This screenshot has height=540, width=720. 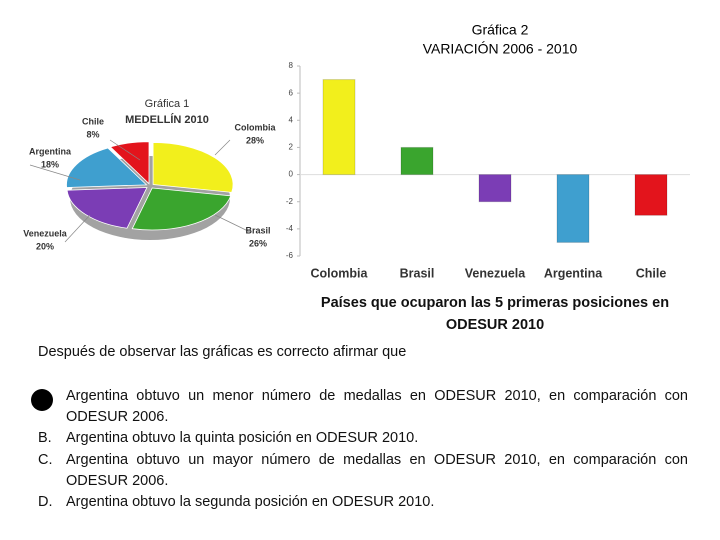 What do you see at coordinates (651, 273) in the screenshot?
I see `x-tick-label: Chile` at bounding box center [651, 273].